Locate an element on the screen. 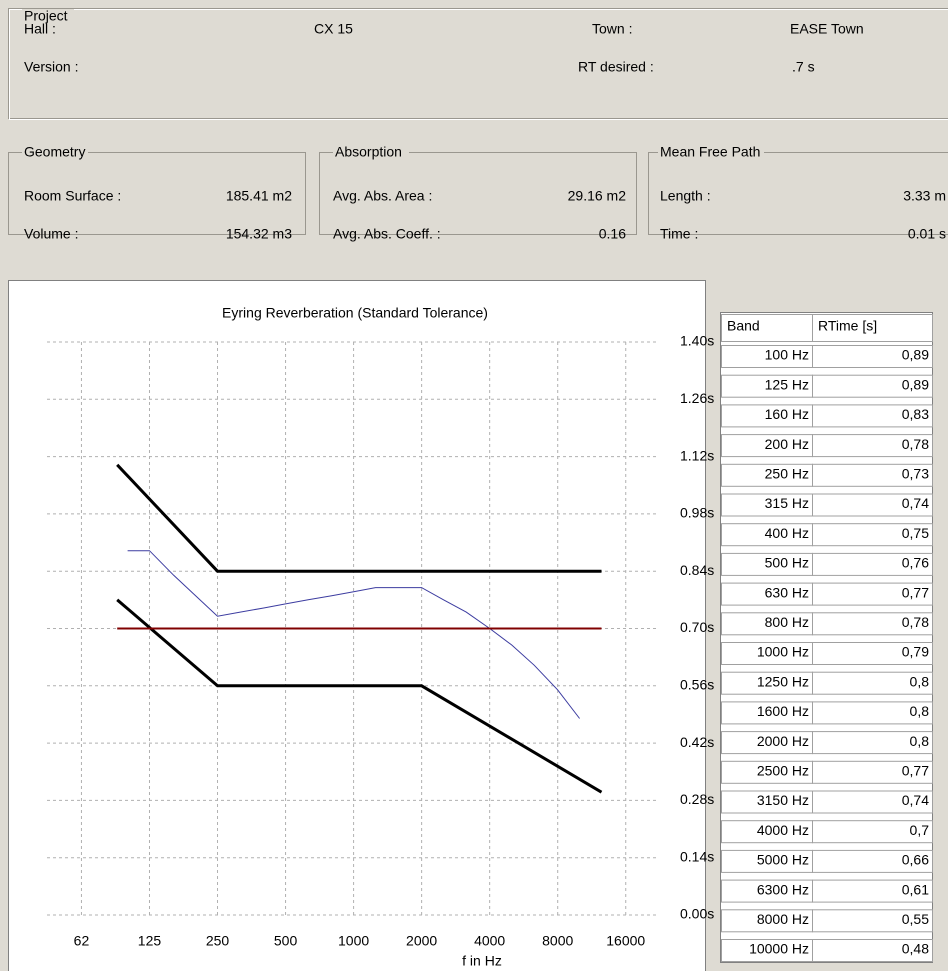 This screenshot has height=971, width=948. band-cell: 2500 Hz is located at coordinates (783, 771).